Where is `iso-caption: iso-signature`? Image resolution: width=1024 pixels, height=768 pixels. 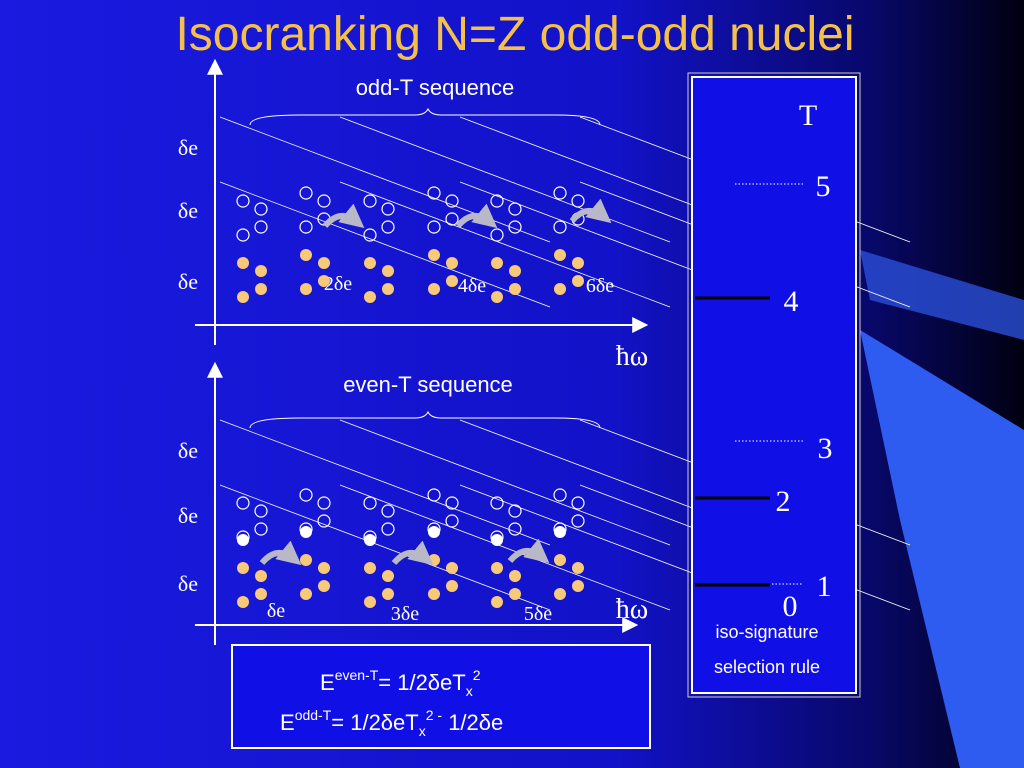
iso-caption: iso-signature is located at coordinates (766, 632).